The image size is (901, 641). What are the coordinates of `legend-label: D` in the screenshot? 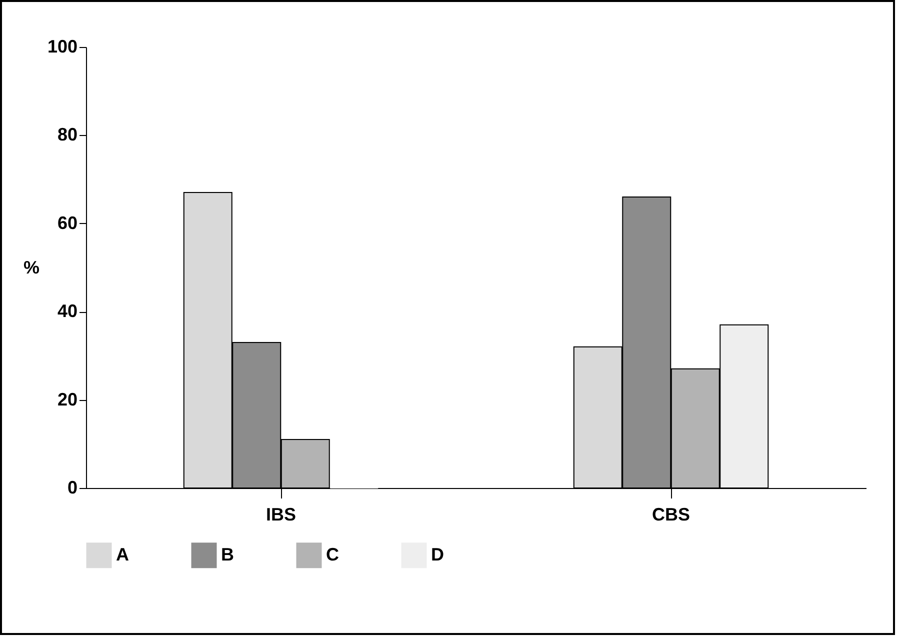 It's located at (437, 554).